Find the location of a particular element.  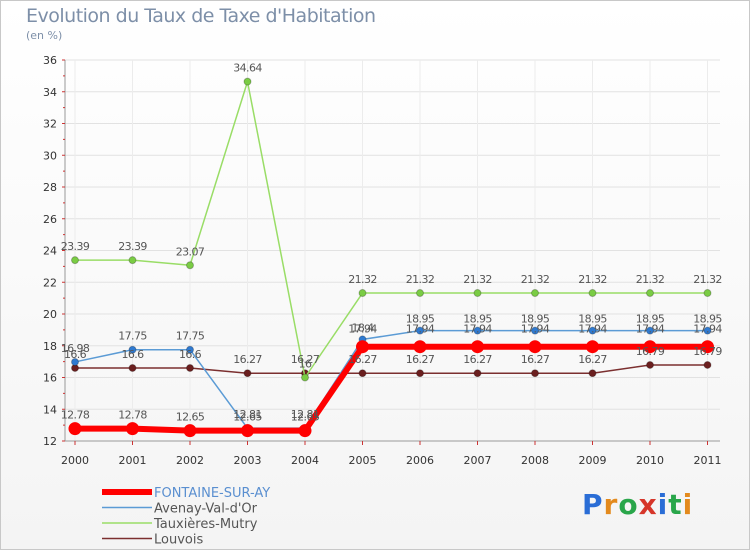

y-tick-label: 22 is located at coordinates (50, 282).